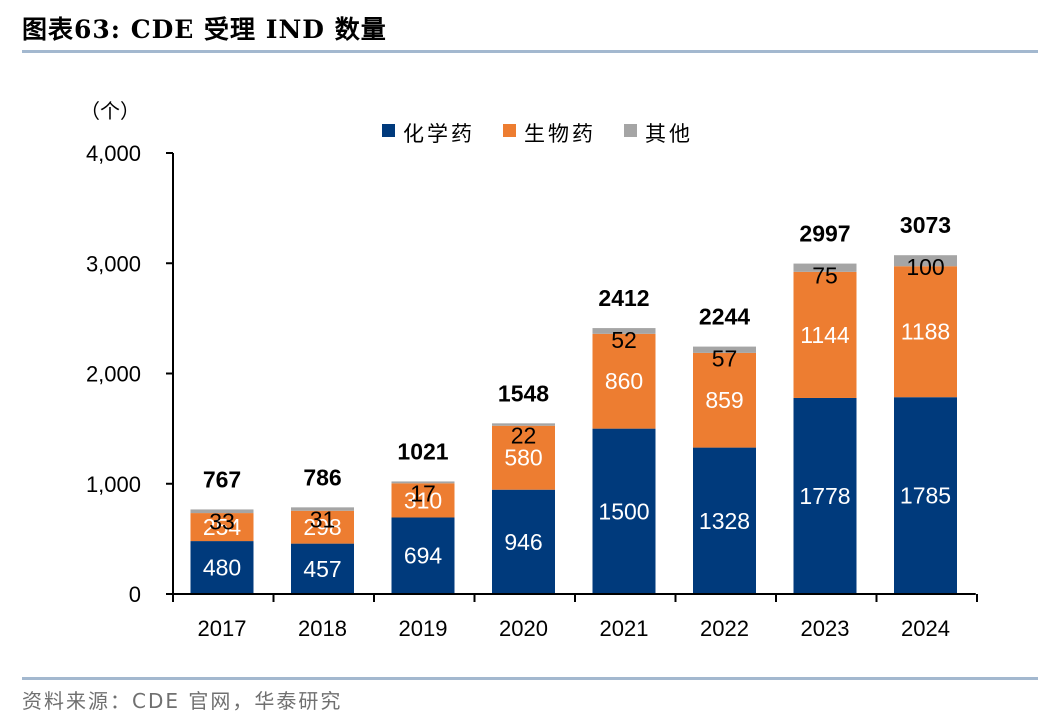 This screenshot has height=728, width=1048. What do you see at coordinates (322, 477) in the screenshot?
I see `total-label: 786` at bounding box center [322, 477].